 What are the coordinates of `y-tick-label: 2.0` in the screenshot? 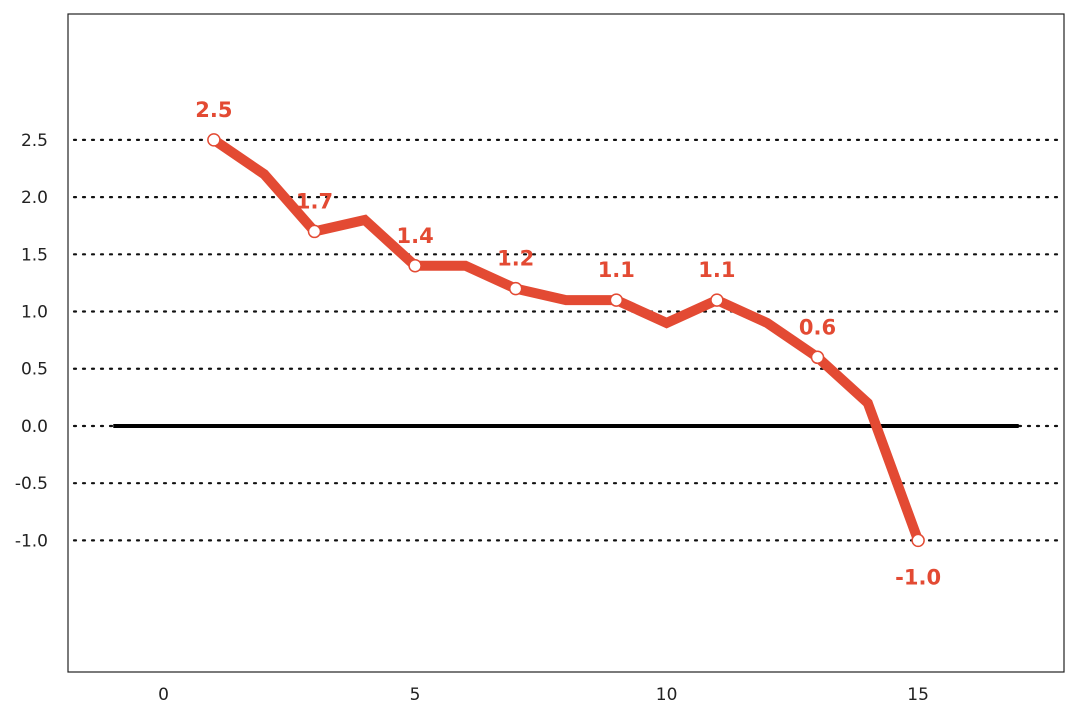 It's located at (34, 198).